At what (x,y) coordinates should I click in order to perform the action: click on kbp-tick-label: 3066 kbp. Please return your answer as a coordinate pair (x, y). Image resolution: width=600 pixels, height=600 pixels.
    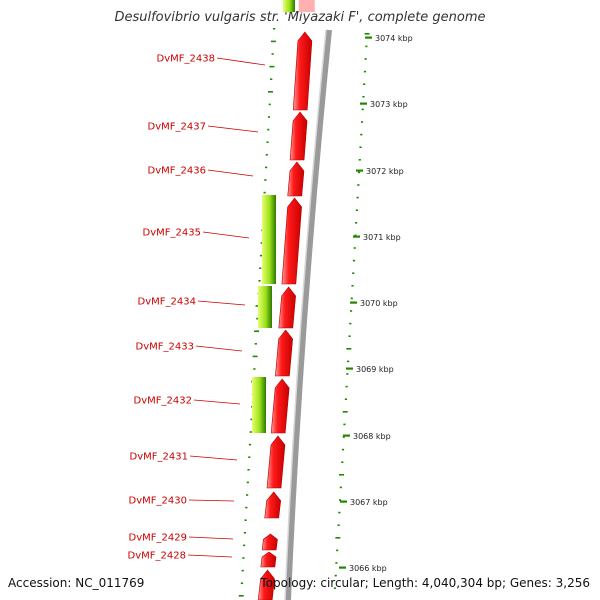
    Looking at the image, I should click on (368, 568).